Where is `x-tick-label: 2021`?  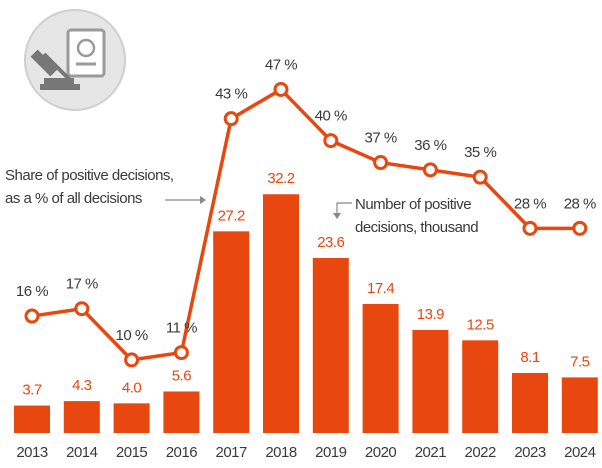 x-tick-label: 2021 is located at coordinates (431, 452).